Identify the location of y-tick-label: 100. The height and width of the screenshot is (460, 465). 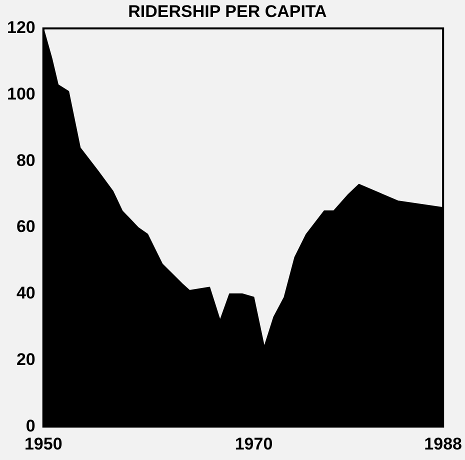
(21, 94).